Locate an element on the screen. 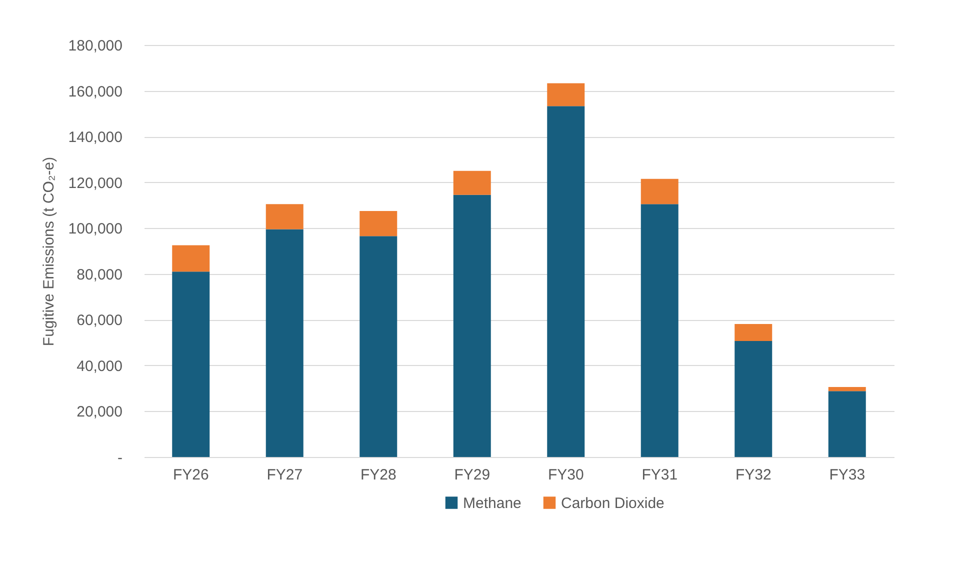  y-tick-label: 40,000 is located at coordinates (99, 366).